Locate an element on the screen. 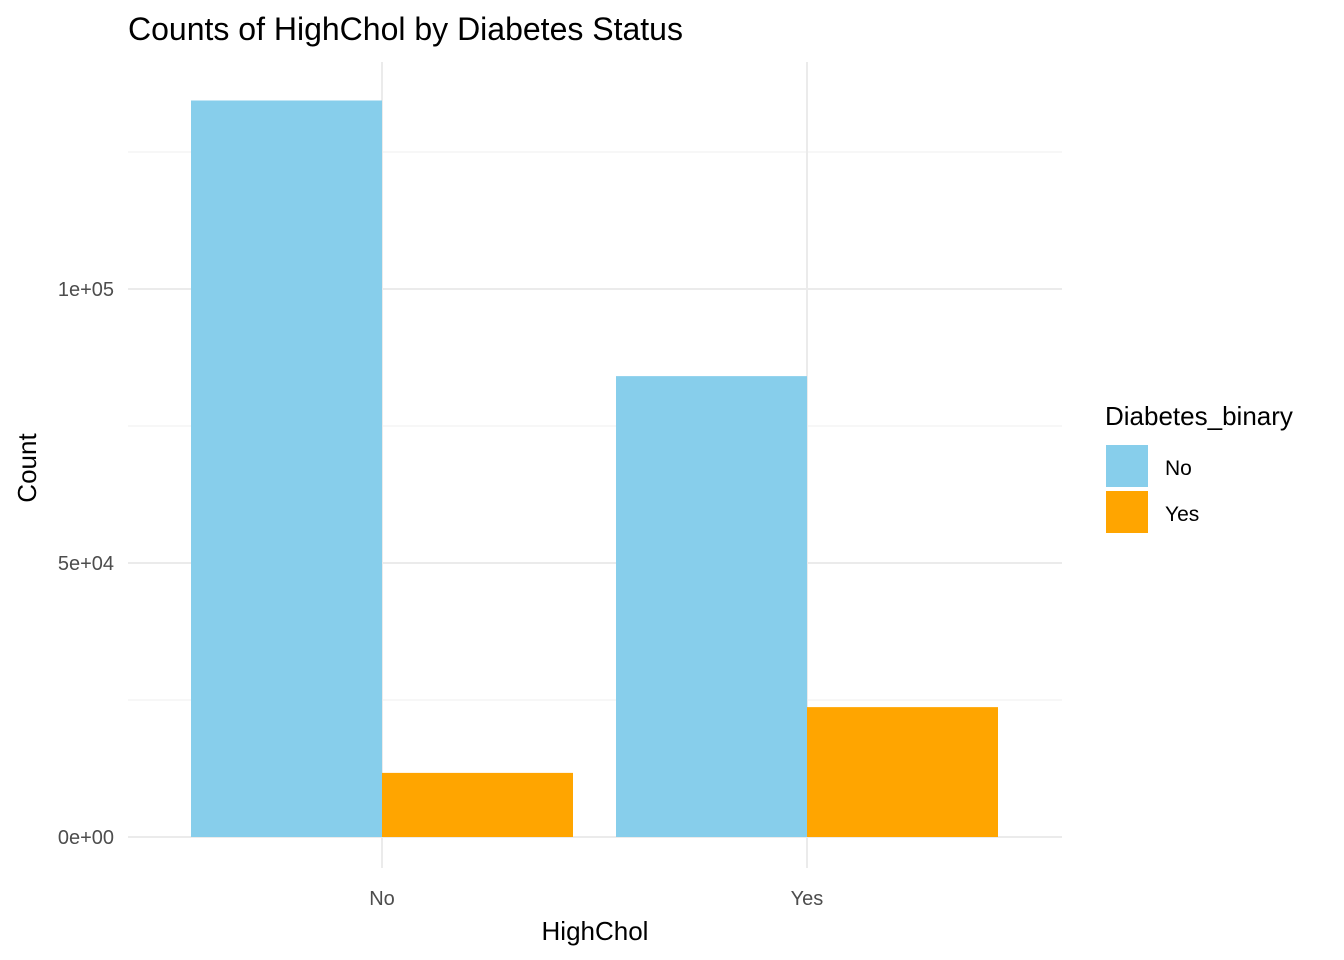 The width and height of the screenshot is (1344, 960). y-axis-title: Count is located at coordinates (27, 468).